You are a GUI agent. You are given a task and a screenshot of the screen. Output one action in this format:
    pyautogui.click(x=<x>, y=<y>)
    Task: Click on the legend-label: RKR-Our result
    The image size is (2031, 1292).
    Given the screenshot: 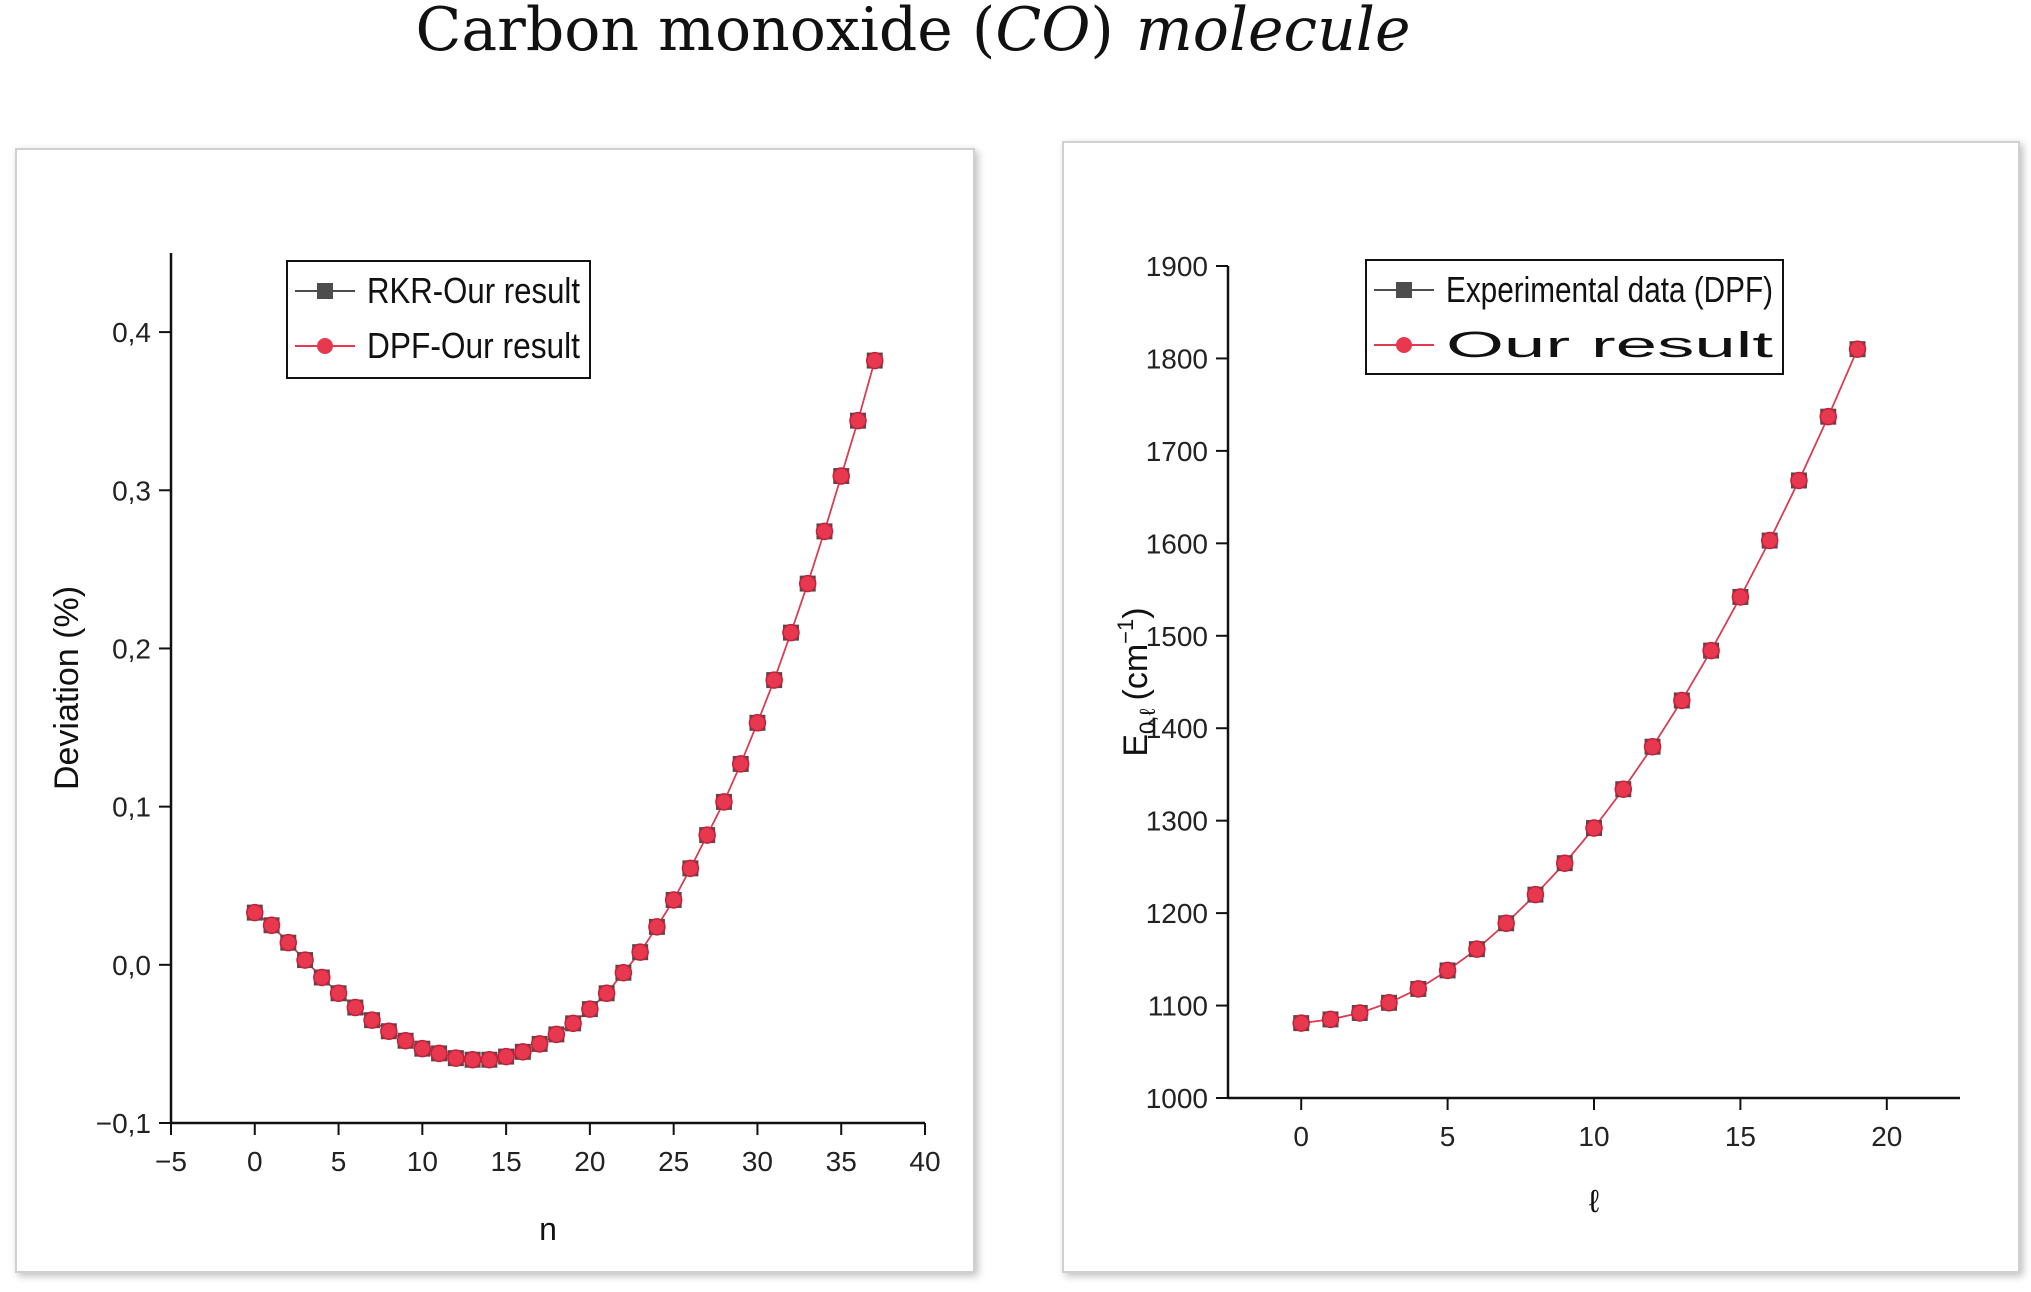 What is the action you would take?
    pyautogui.click(x=473, y=290)
    